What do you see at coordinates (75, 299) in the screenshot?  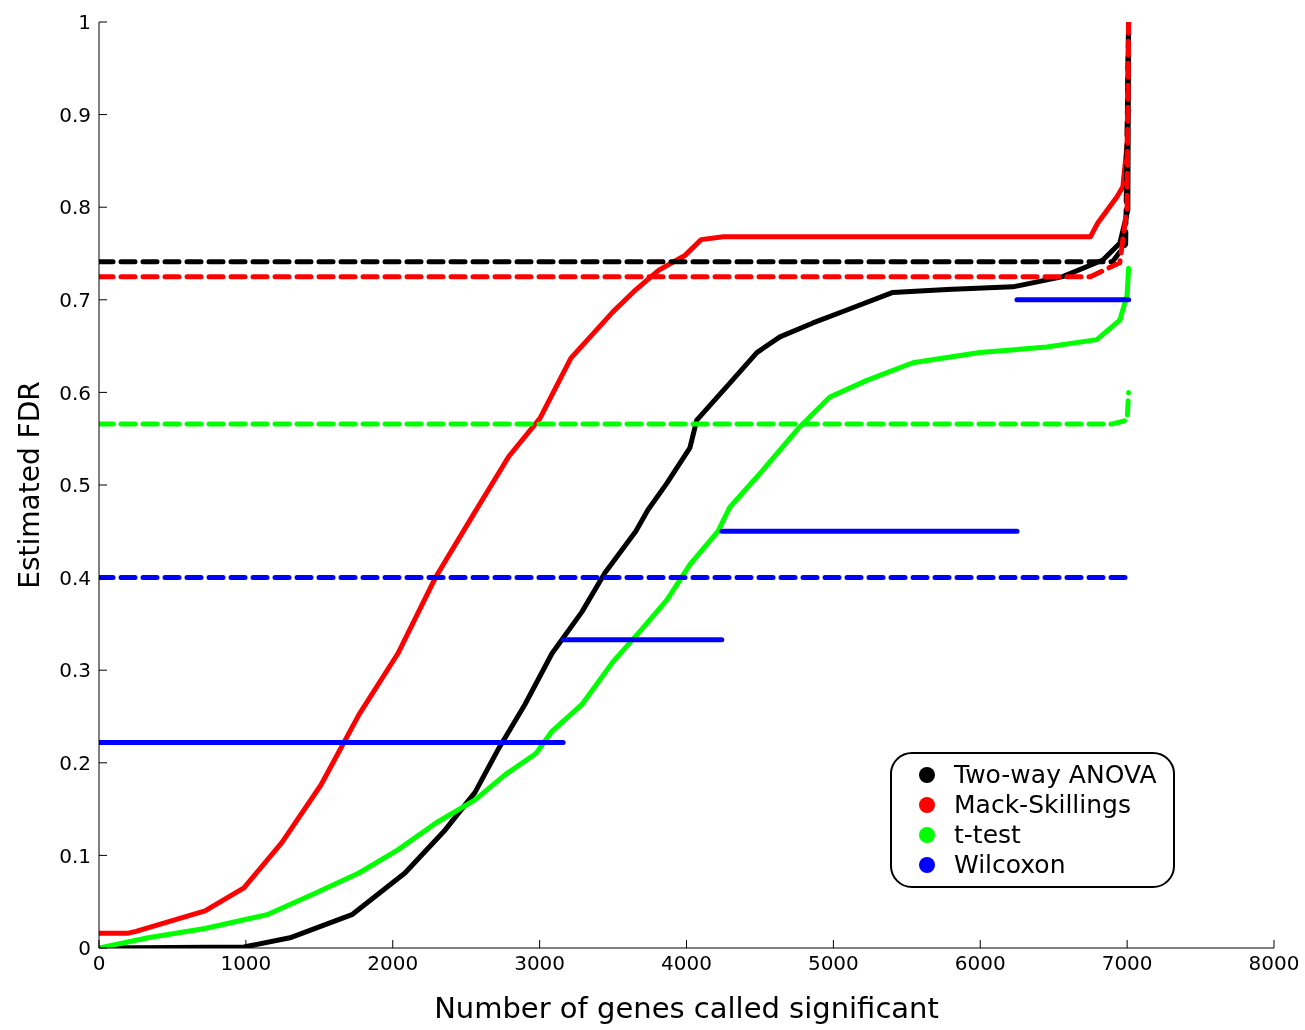 I see `y-tick-label: 0.7` at bounding box center [75, 299].